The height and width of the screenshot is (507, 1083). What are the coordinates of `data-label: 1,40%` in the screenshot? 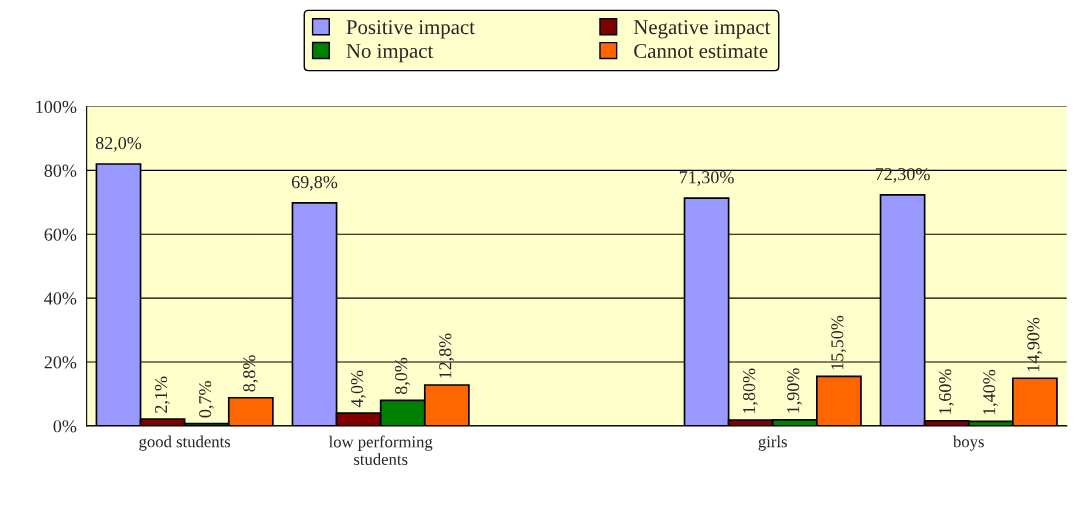 It's located at (990, 392).